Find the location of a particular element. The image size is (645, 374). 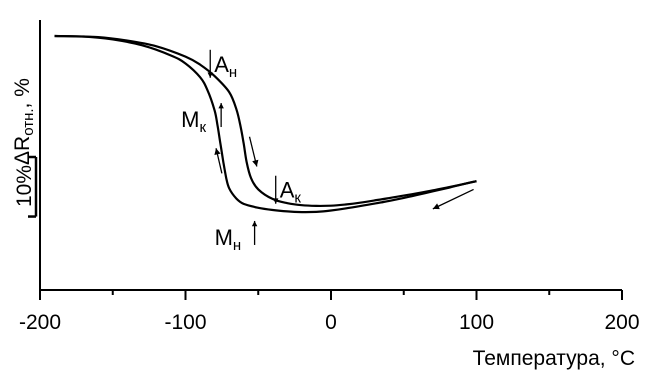

temperature-annotations: Aн Mк Aк Mн is located at coordinates (241, 151).